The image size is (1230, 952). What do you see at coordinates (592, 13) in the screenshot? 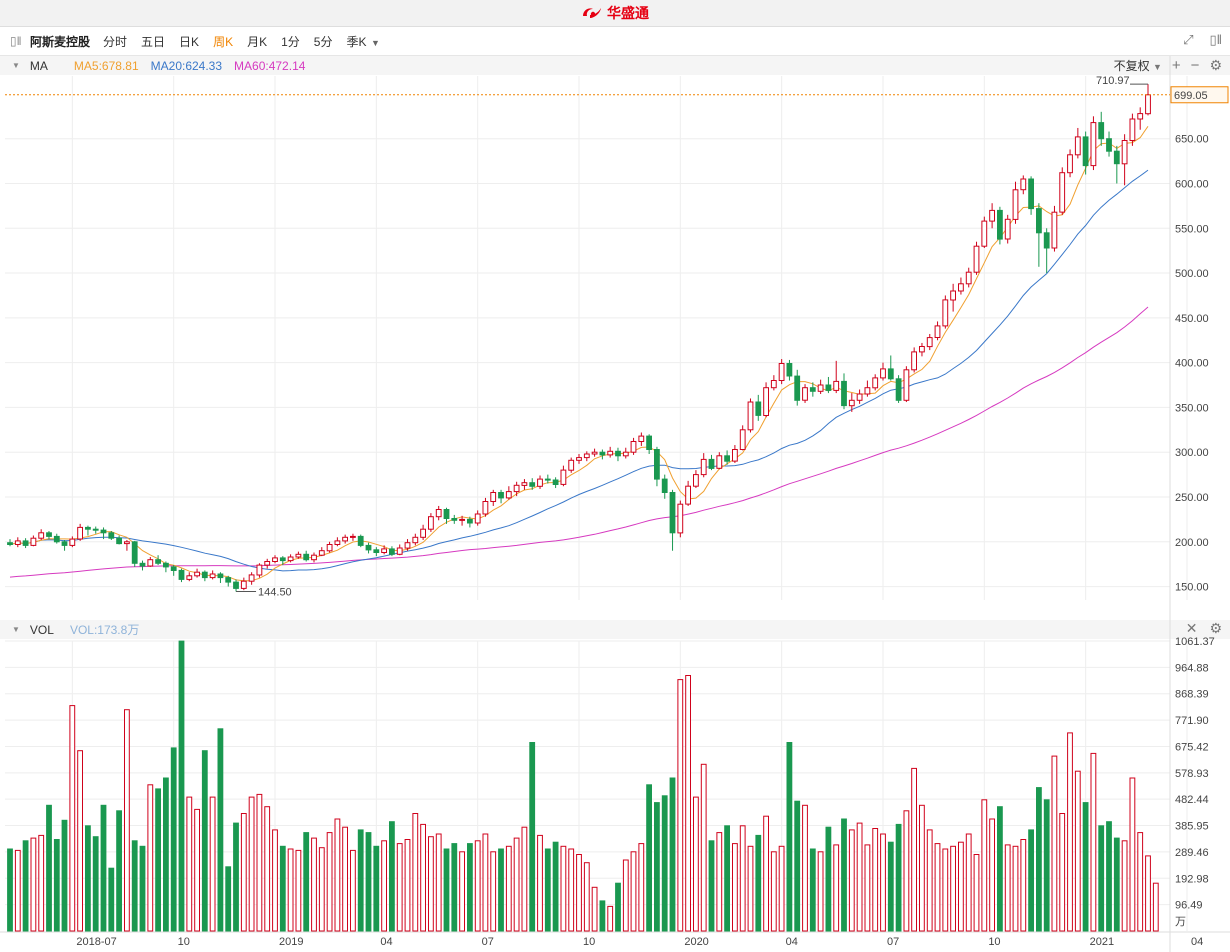
I see `brand-icon` at bounding box center [592, 13].